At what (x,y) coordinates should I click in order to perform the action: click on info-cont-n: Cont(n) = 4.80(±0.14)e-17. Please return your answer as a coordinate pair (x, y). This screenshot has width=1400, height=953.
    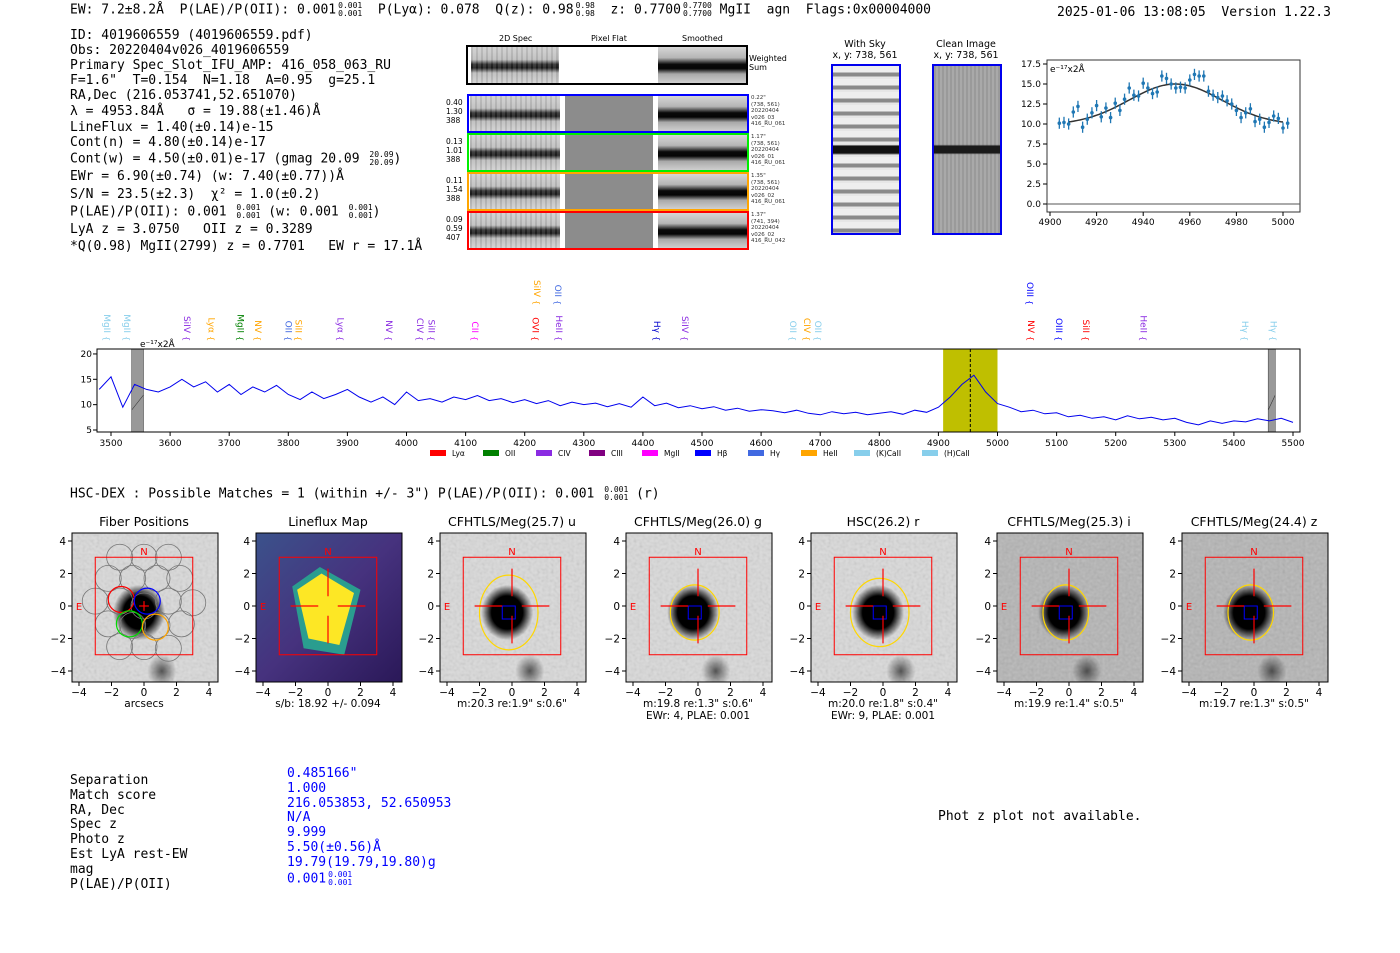
    Looking at the image, I should click on (168, 142).